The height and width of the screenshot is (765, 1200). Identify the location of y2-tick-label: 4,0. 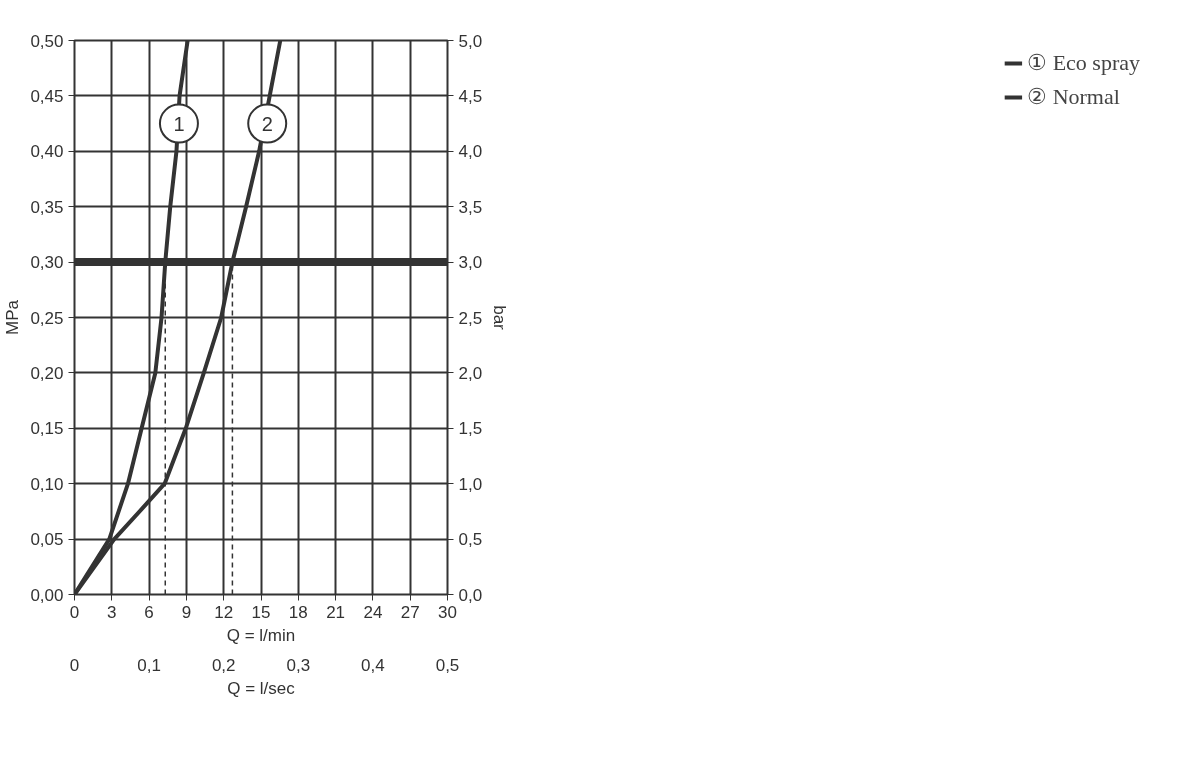
(470, 152).